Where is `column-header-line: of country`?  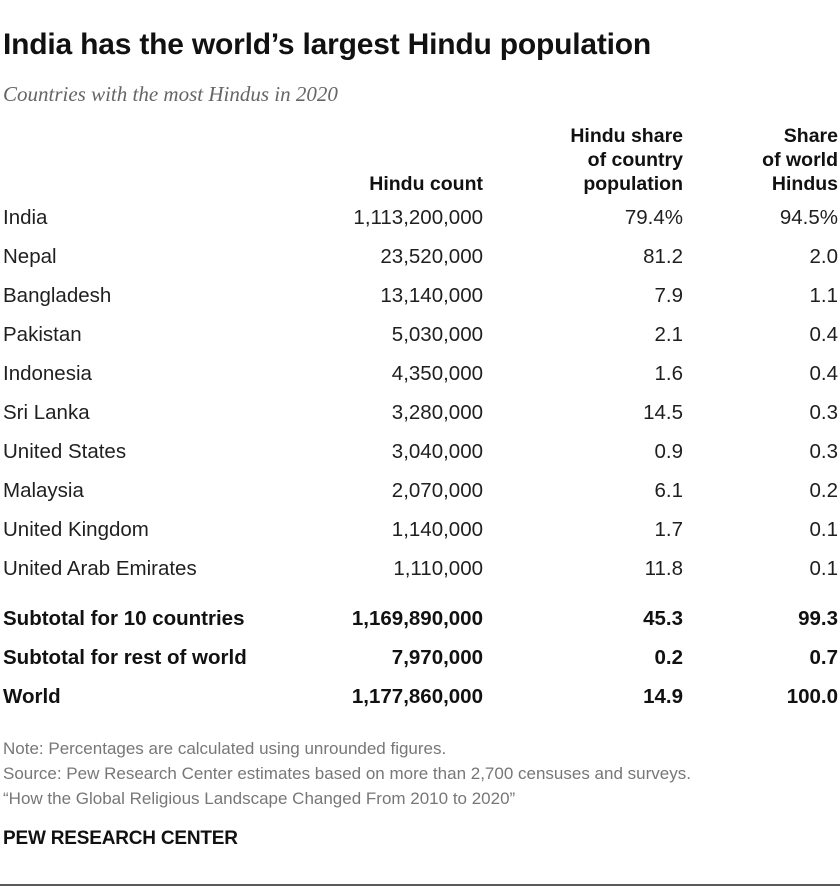
column-header-line: of country is located at coordinates (635, 160).